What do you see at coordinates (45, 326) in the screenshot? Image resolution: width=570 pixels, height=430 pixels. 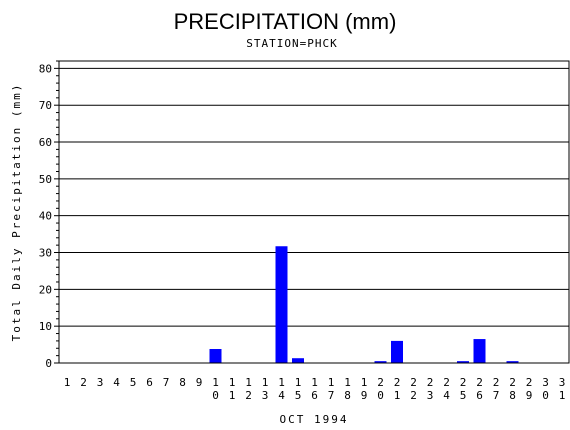 I see `y-tick-label: 10` at bounding box center [45, 326].